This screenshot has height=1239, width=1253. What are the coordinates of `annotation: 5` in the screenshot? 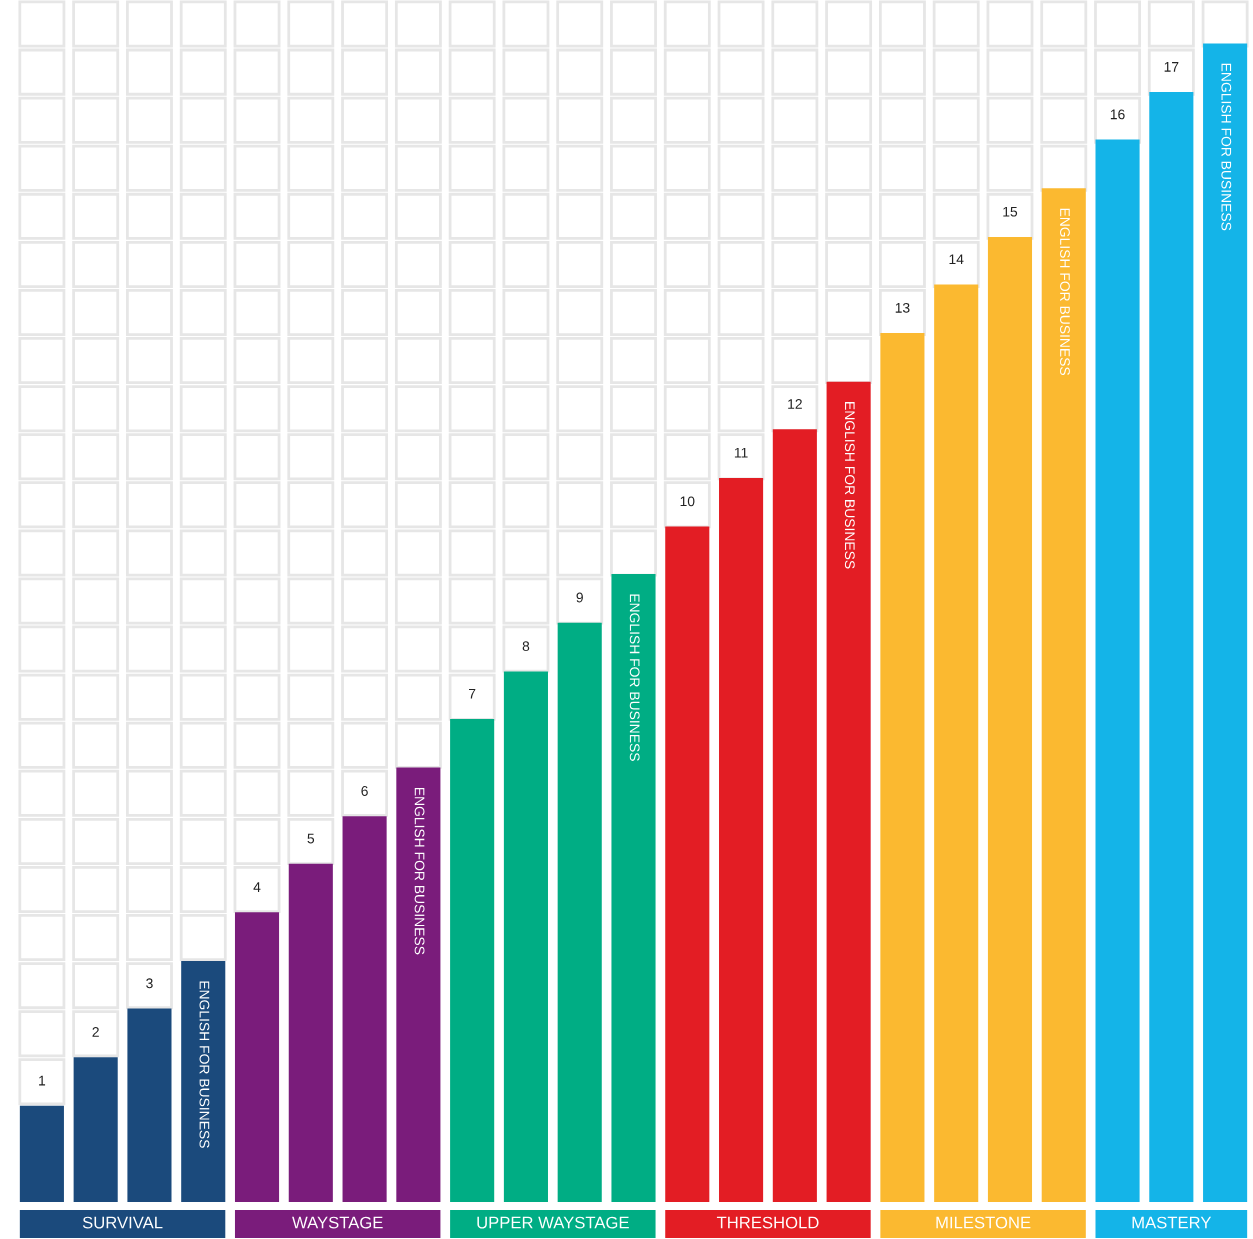 It's located at (311, 838).